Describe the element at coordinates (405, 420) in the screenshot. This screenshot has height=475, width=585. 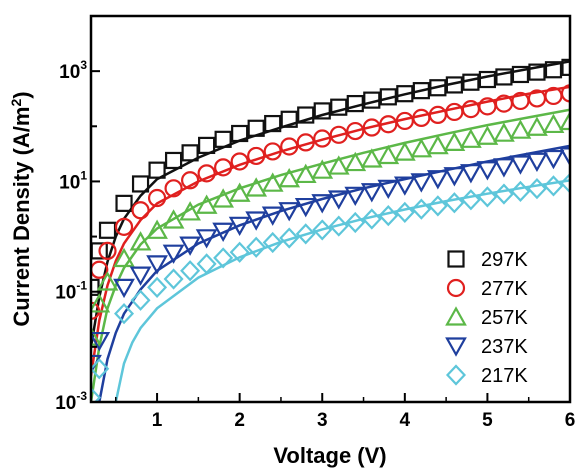
I see `x-tick-label: 4` at that location.